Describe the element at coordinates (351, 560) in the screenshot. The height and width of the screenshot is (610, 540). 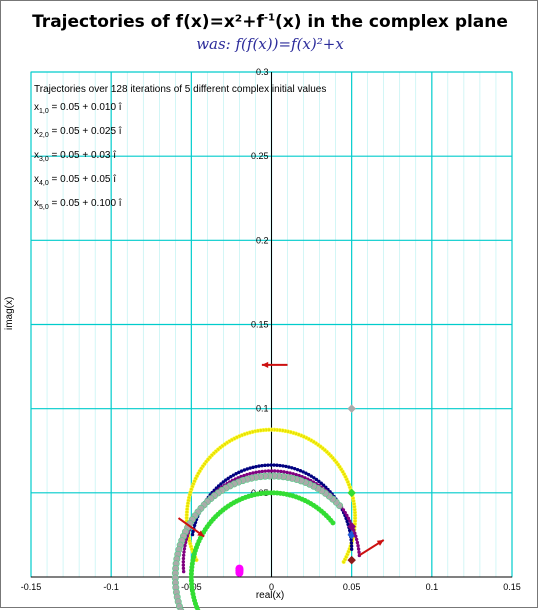
I see `series-1-start-marker` at that location.